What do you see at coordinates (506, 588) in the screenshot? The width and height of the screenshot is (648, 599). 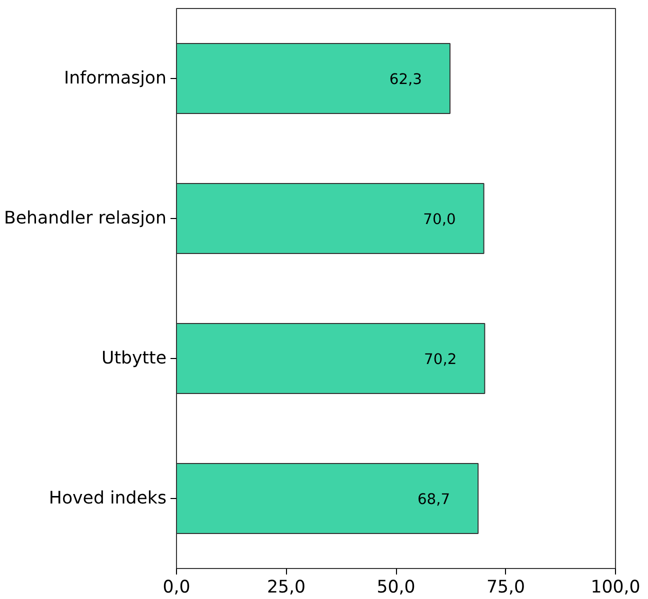 I see `x-tick-label: 75,0` at bounding box center [506, 588].